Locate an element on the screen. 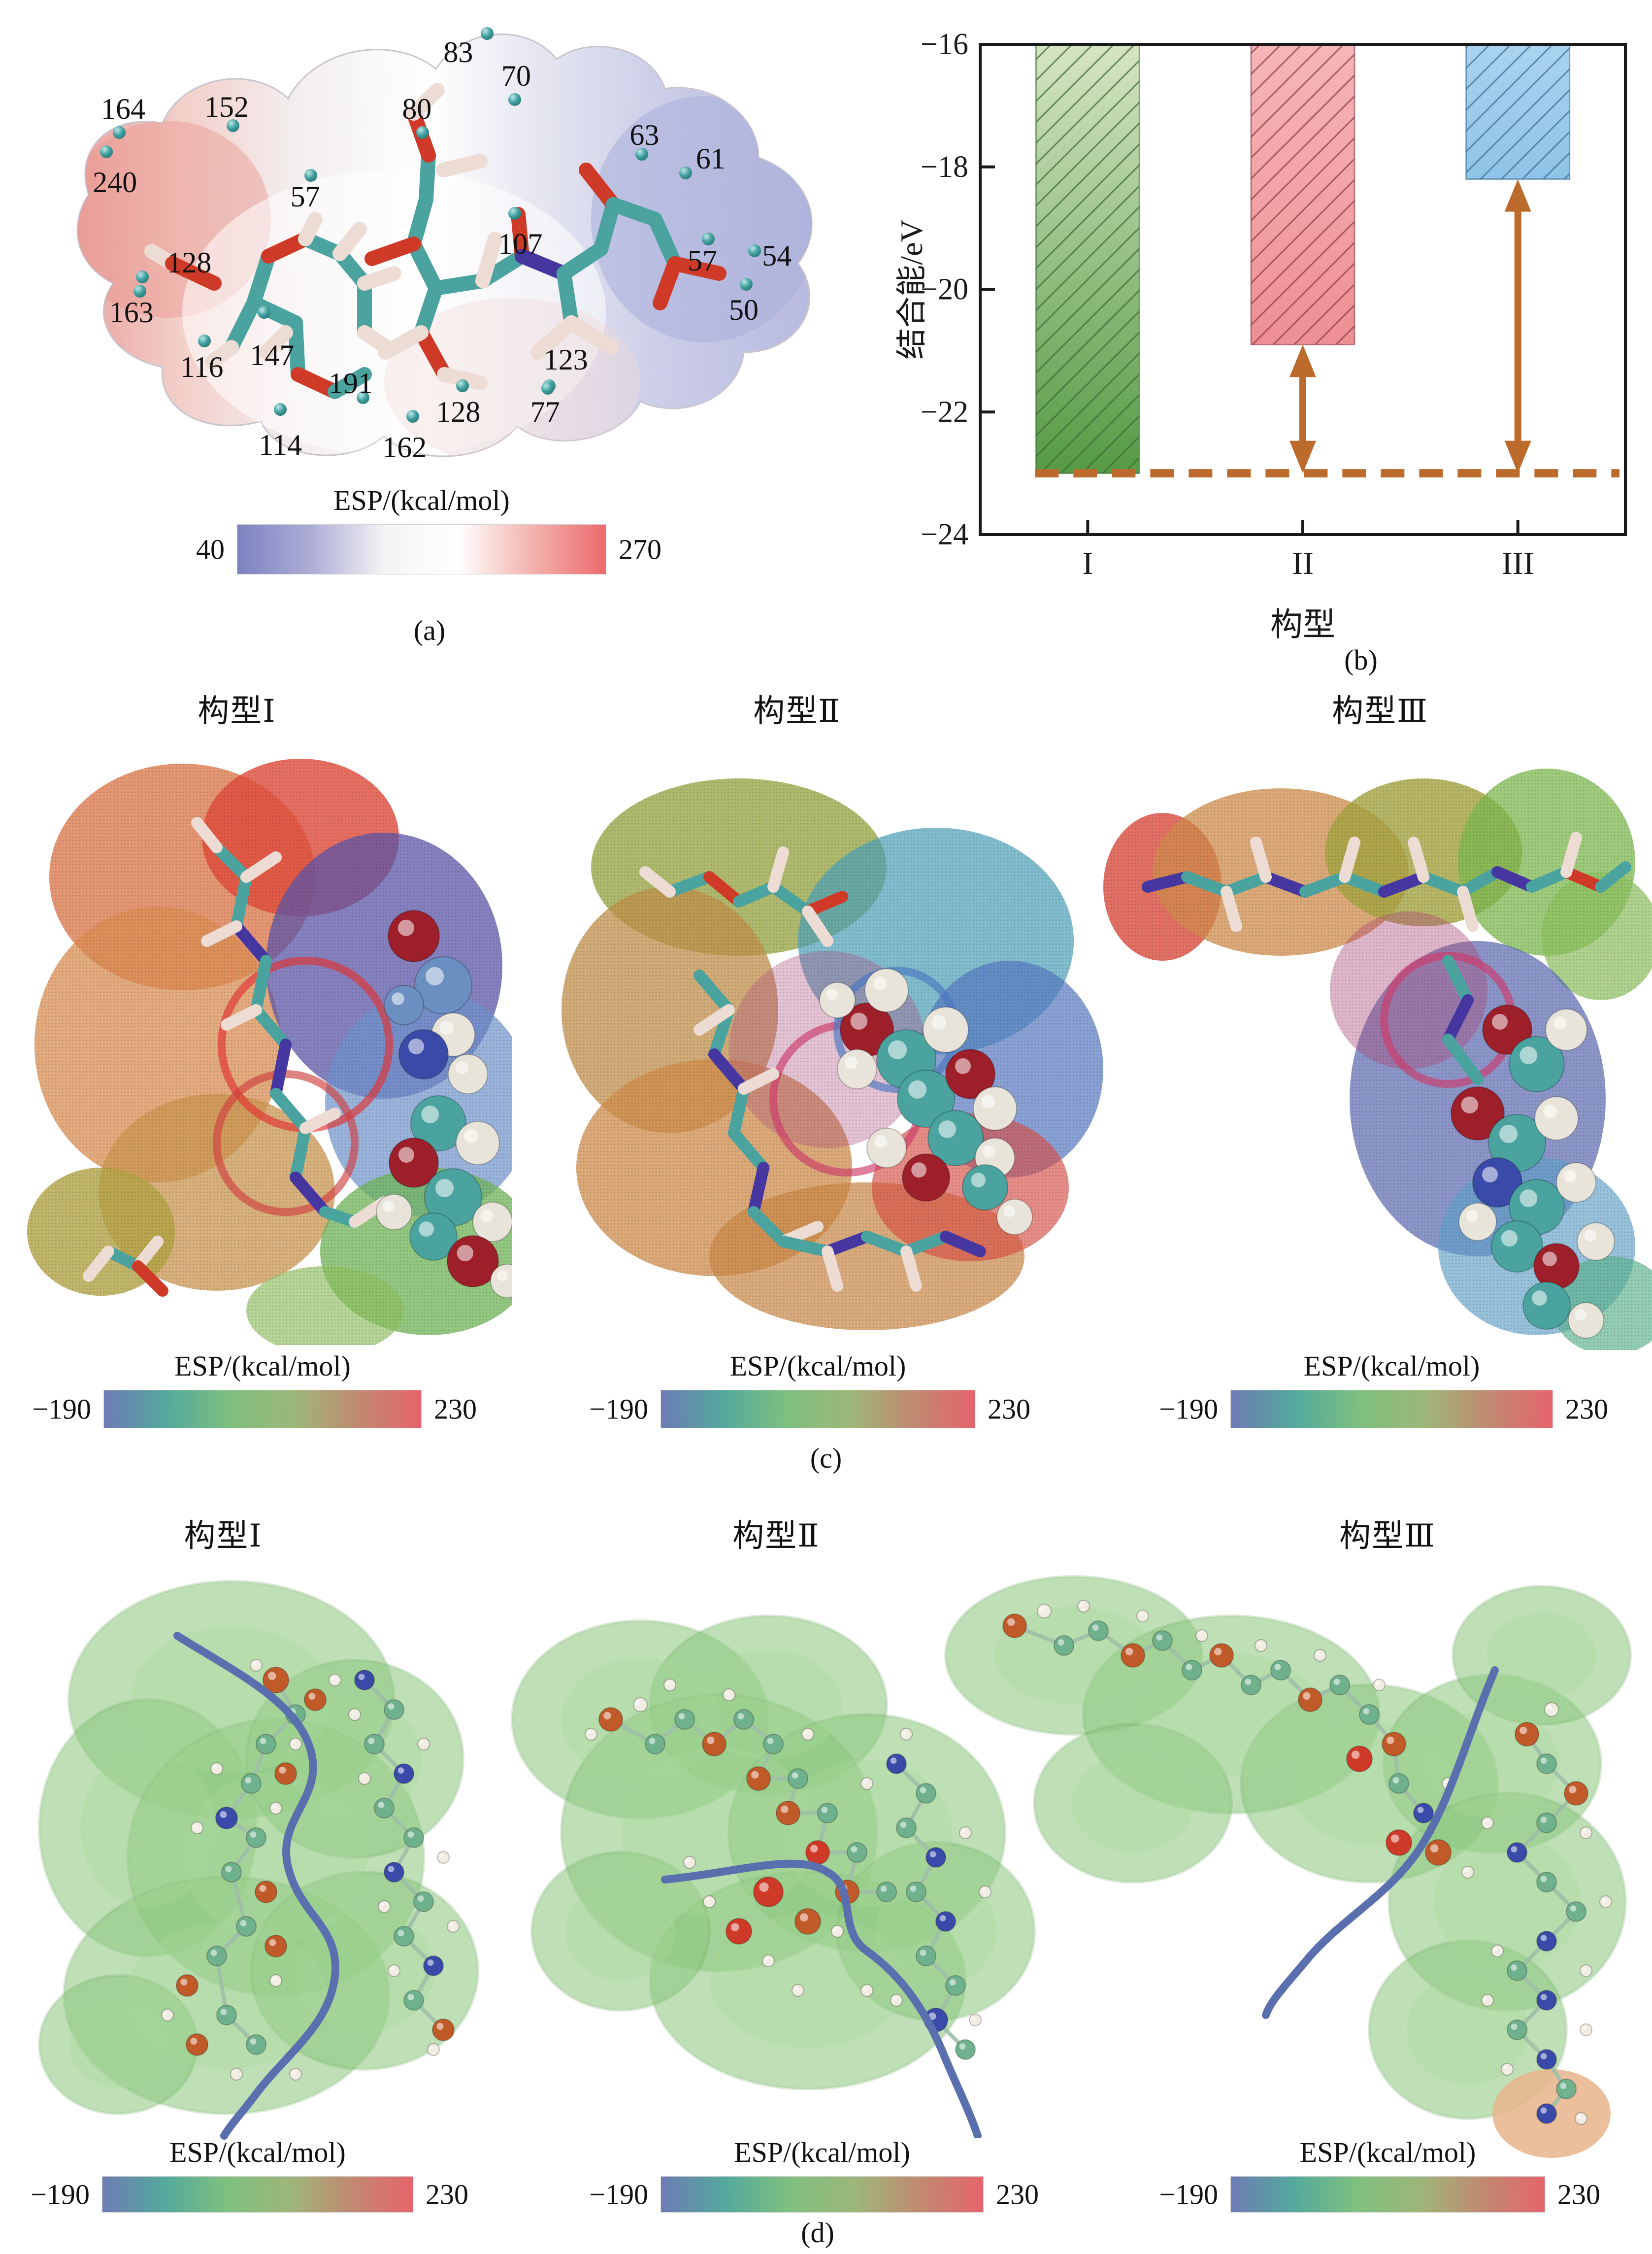  panel-d-title-1: 构型Ⅰ is located at coordinates (223, 1536).